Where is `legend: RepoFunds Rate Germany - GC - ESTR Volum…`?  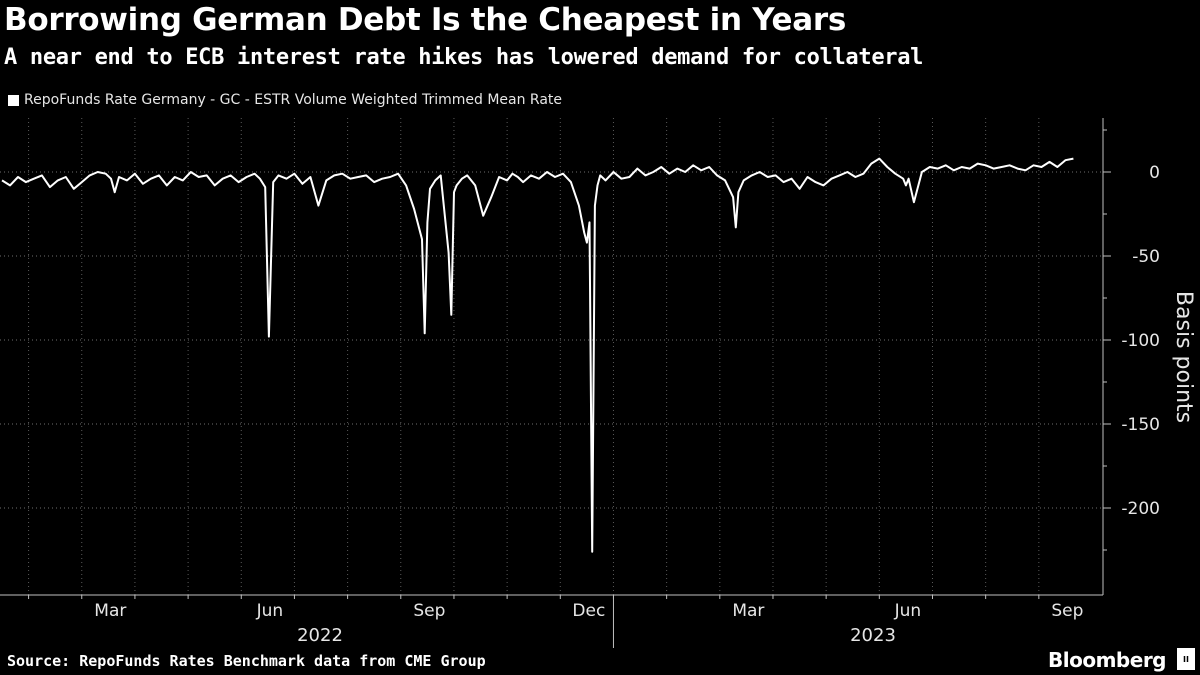 legend: RepoFunds Rate Germany - GC - ESTR Volum… is located at coordinates (285, 100).